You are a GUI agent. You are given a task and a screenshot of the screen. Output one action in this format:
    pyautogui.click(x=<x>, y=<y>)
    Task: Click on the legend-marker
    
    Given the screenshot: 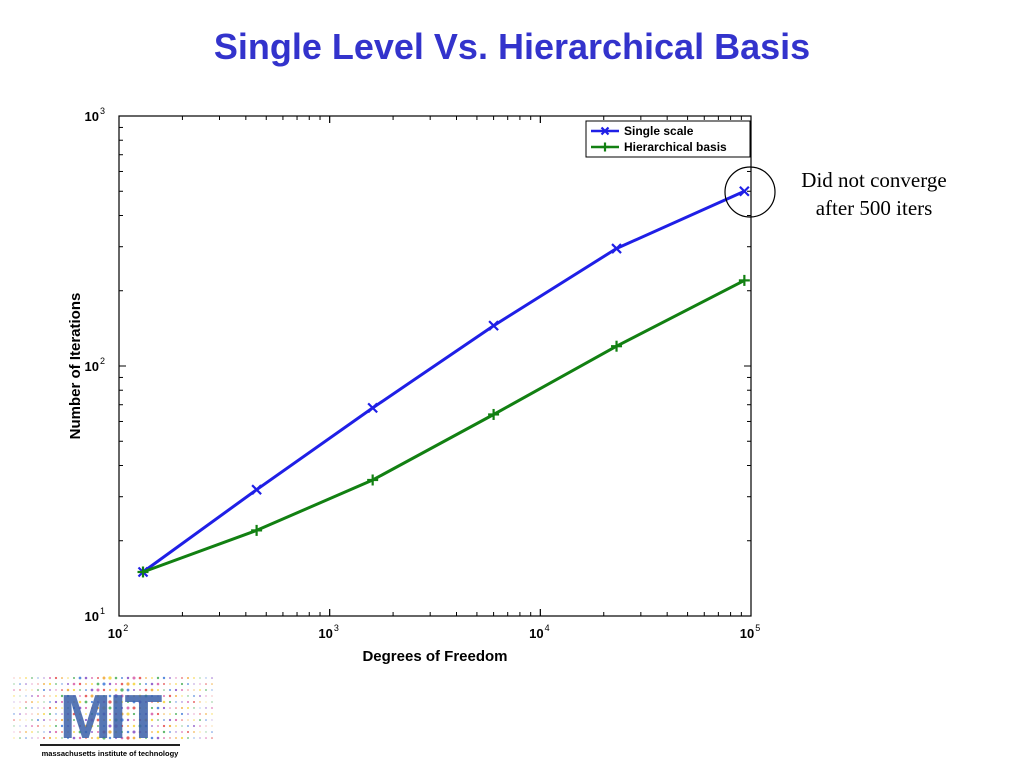 What is the action you would take?
    pyautogui.click(x=605, y=131)
    